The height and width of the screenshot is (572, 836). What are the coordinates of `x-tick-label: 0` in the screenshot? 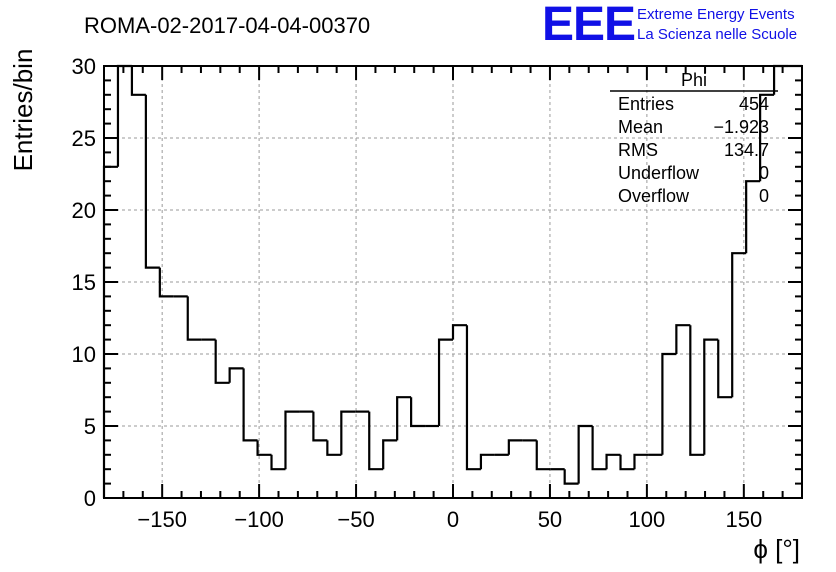 It's located at (453, 519).